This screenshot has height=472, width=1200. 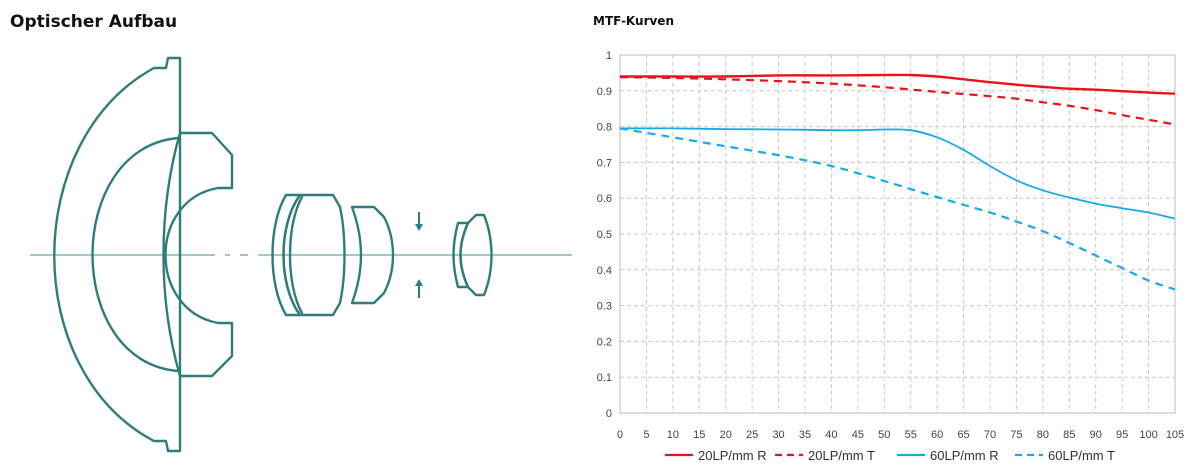 What do you see at coordinates (609, 414) in the screenshot?
I see `y-tick-label: 0` at bounding box center [609, 414].